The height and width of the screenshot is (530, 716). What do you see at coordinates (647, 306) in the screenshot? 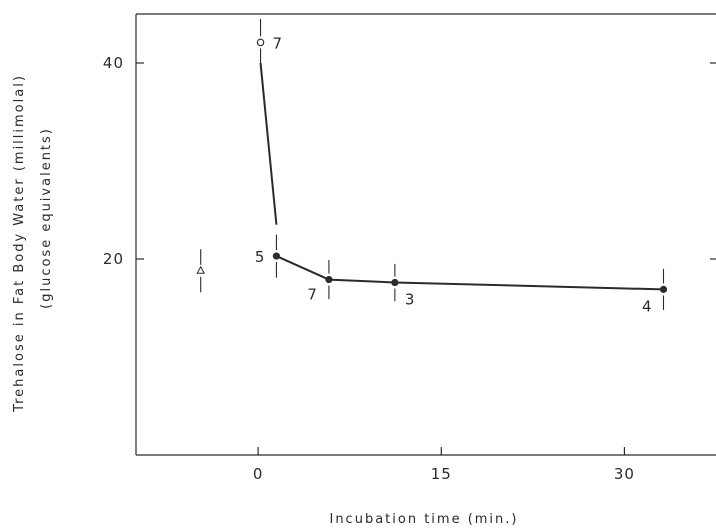
I see `sample-size-label: 4` at bounding box center [647, 306].